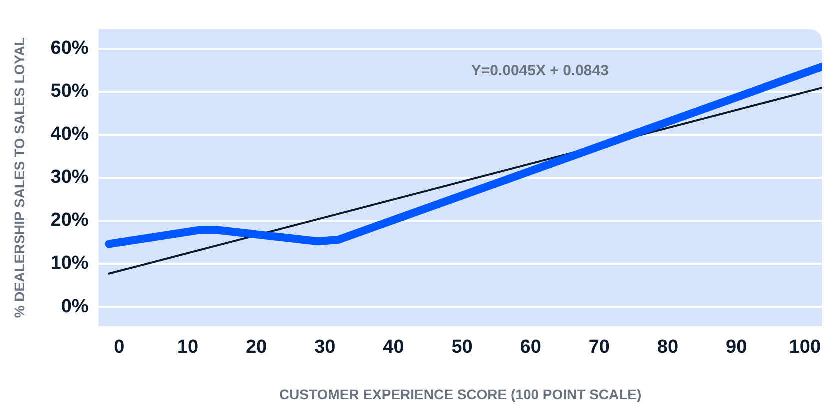 The width and height of the screenshot is (839, 416). Describe the element at coordinates (257, 347) in the screenshot. I see `x-tick-label: 20` at that location.